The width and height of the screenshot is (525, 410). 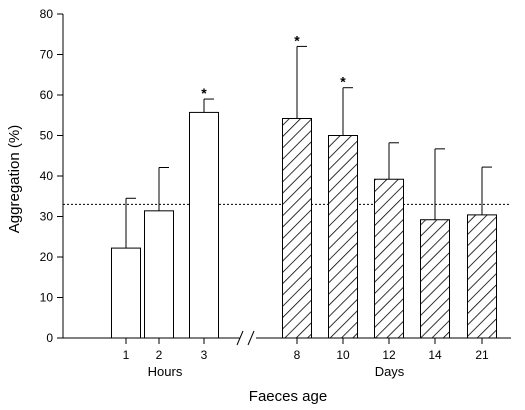 What do you see at coordinates (389, 355) in the screenshot?
I see `x-tick-label: 12` at bounding box center [389, 355].